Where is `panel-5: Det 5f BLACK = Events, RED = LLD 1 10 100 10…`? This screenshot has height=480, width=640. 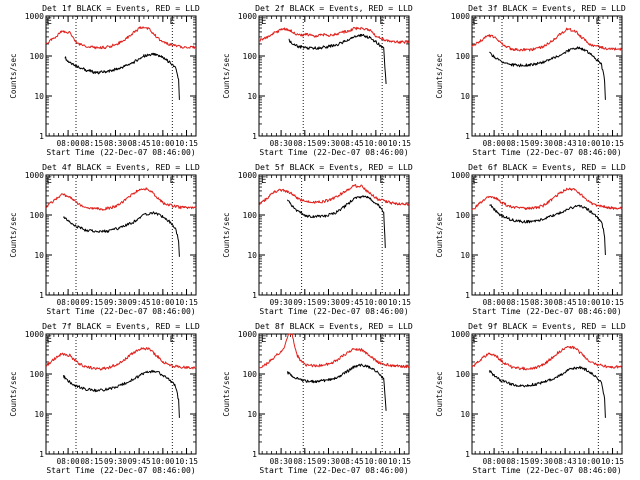
panel-5: Det 5f BLACK = Events, RED = LLD 1 10 100 10… is located at coordinates (317, 239).